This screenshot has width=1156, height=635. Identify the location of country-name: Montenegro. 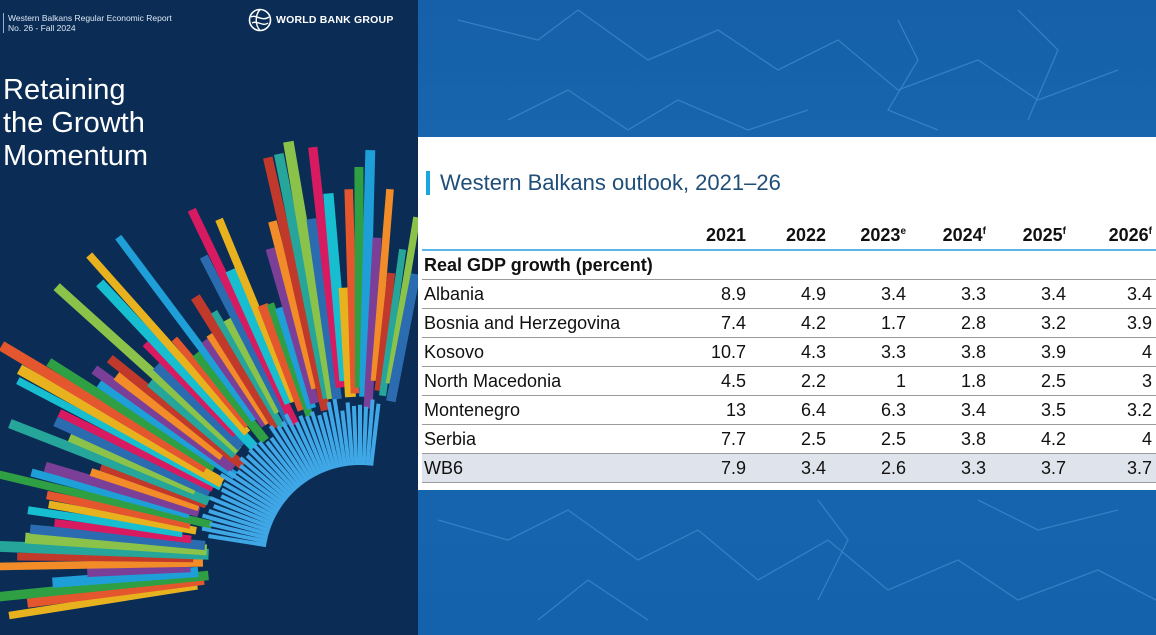
(555, 410).